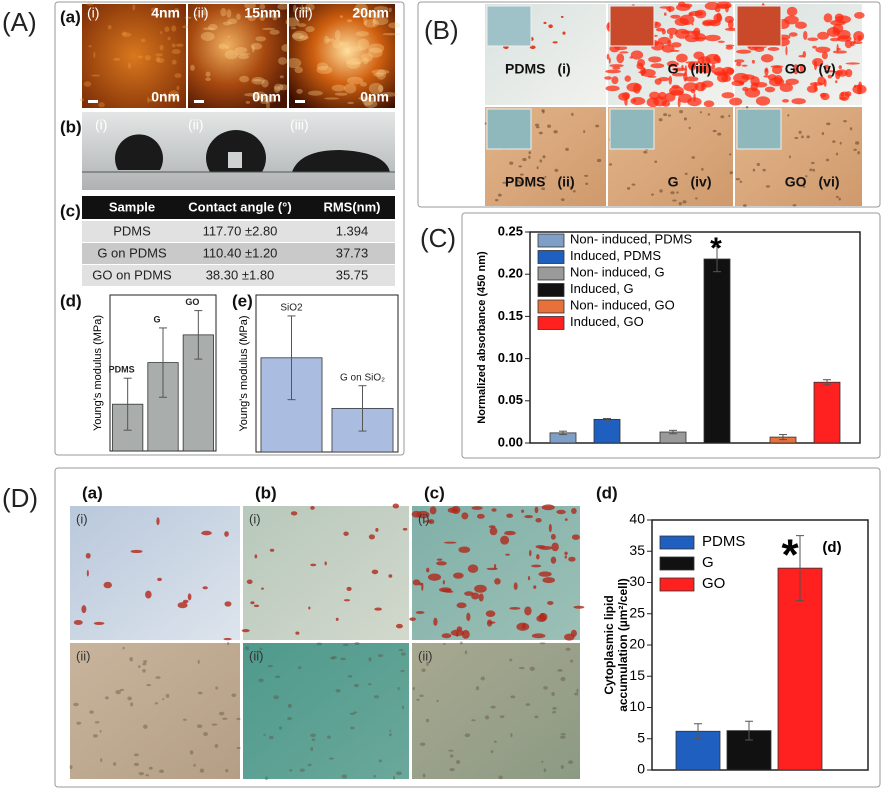  I want to click on sub-label: (b), so click(71, 126).